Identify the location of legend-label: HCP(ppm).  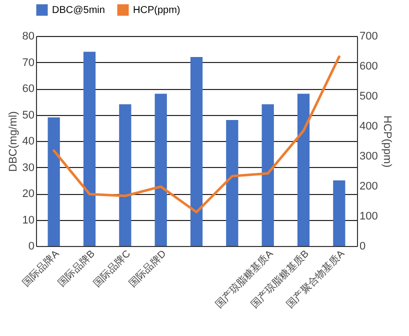
(156, 10).